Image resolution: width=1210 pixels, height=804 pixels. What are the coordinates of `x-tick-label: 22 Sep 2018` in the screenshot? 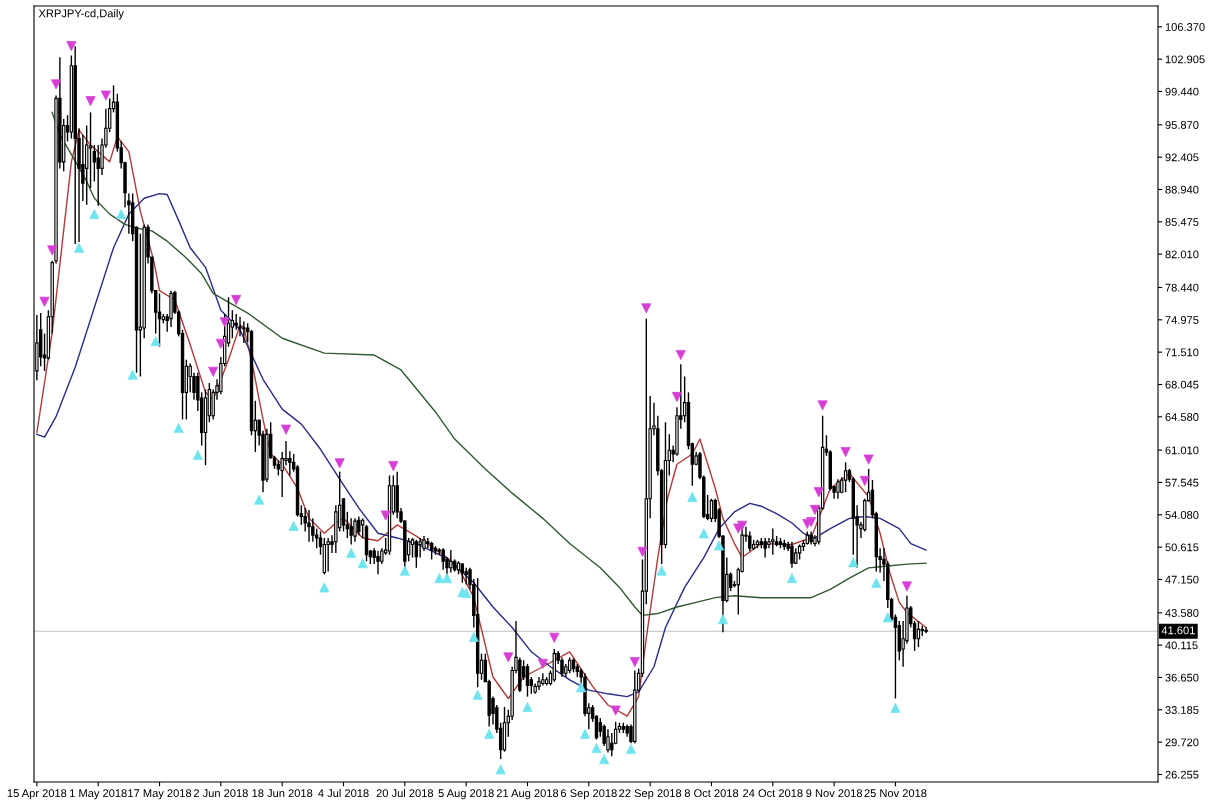 It's located at (650, 794).